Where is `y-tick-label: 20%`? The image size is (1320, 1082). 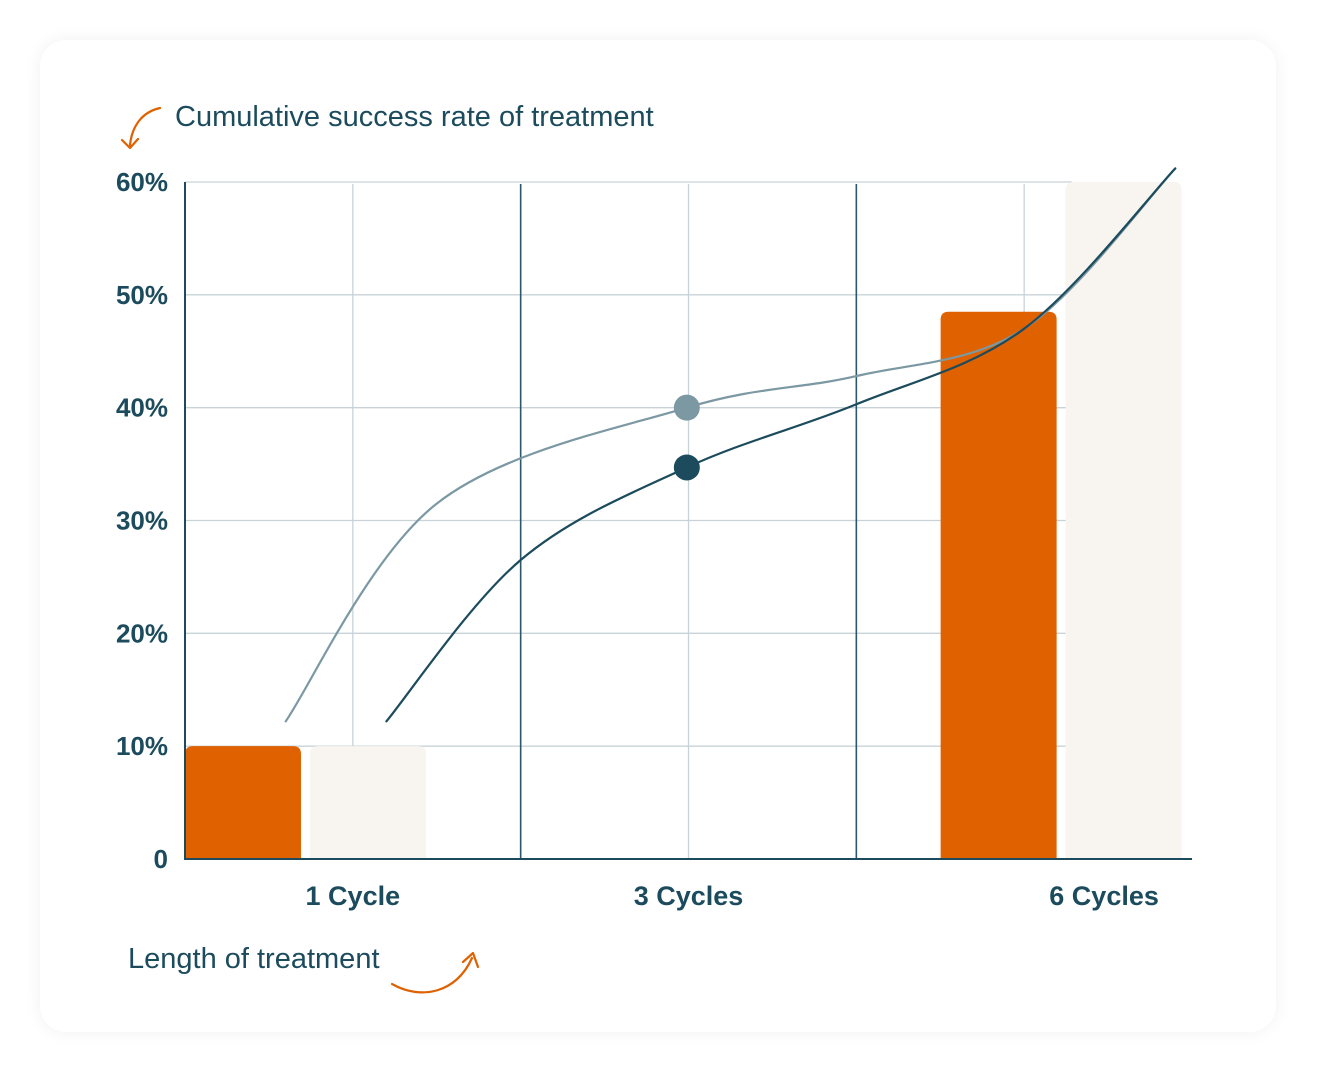
y-tick-label: 20% is located at coordinates (142, 633).